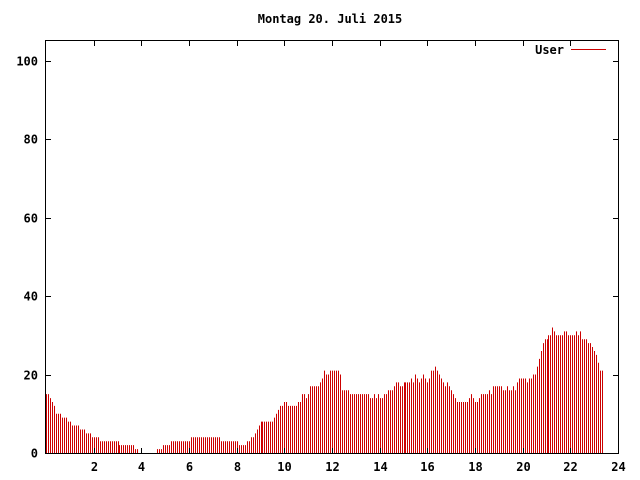 This screenshot has width=640, height=480. I want to click on x-tick-label: 2, so click(94, 467).